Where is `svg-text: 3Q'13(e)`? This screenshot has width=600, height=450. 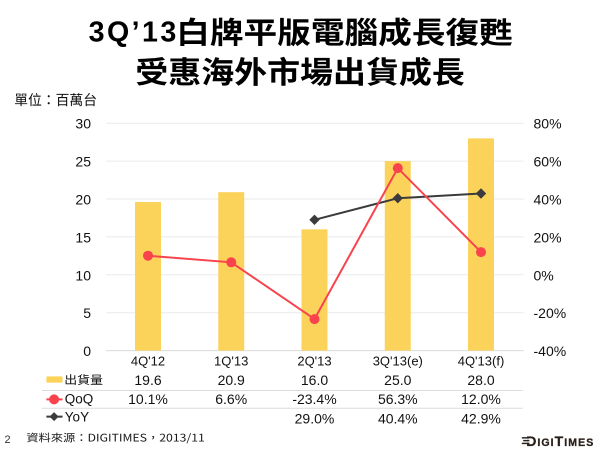 svg-text: 3Q'13(e) is located at coordinates (398, 361).